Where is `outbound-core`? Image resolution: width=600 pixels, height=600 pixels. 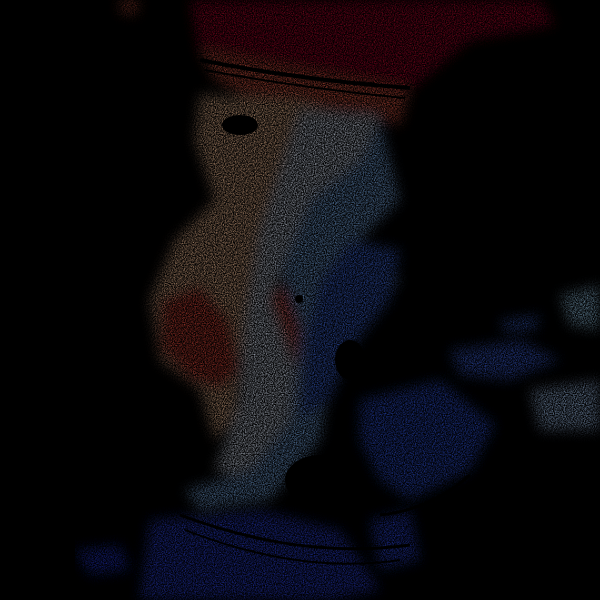 outbound-core is located at coordinates (200, 337).